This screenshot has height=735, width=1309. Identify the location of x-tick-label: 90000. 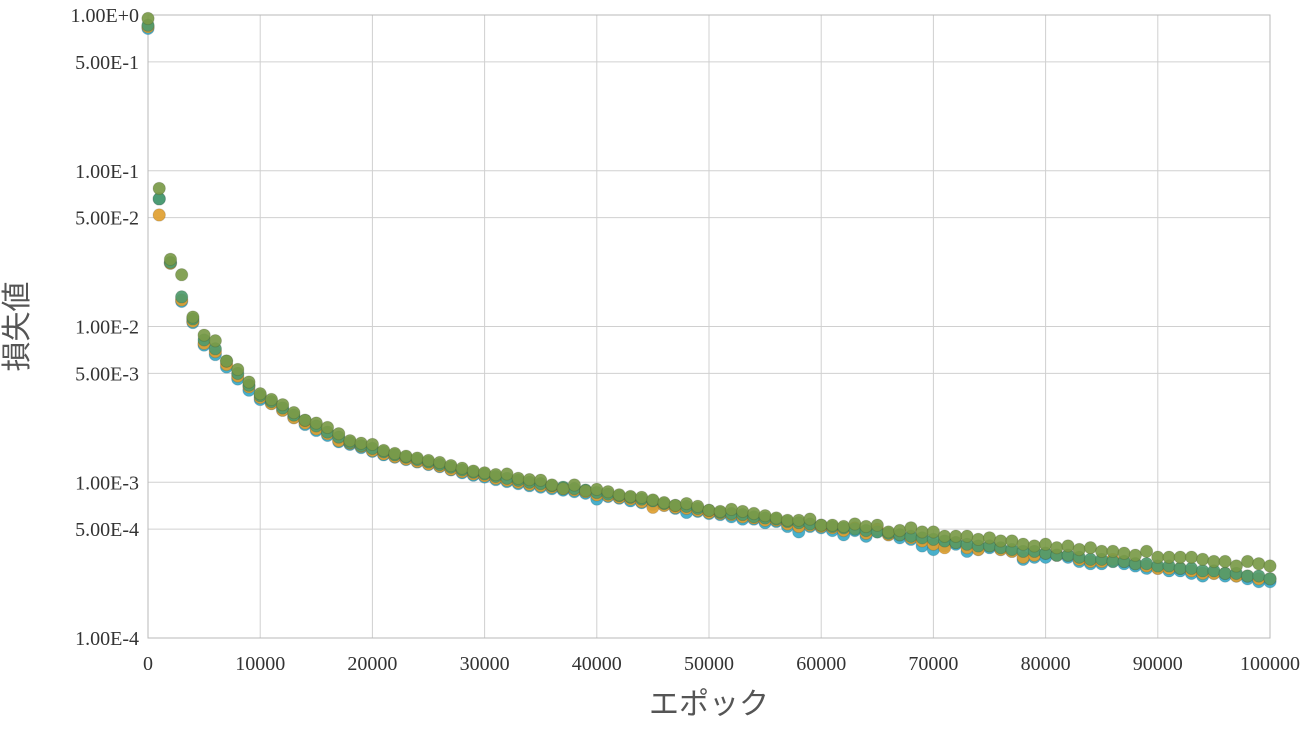
(1158, 664).